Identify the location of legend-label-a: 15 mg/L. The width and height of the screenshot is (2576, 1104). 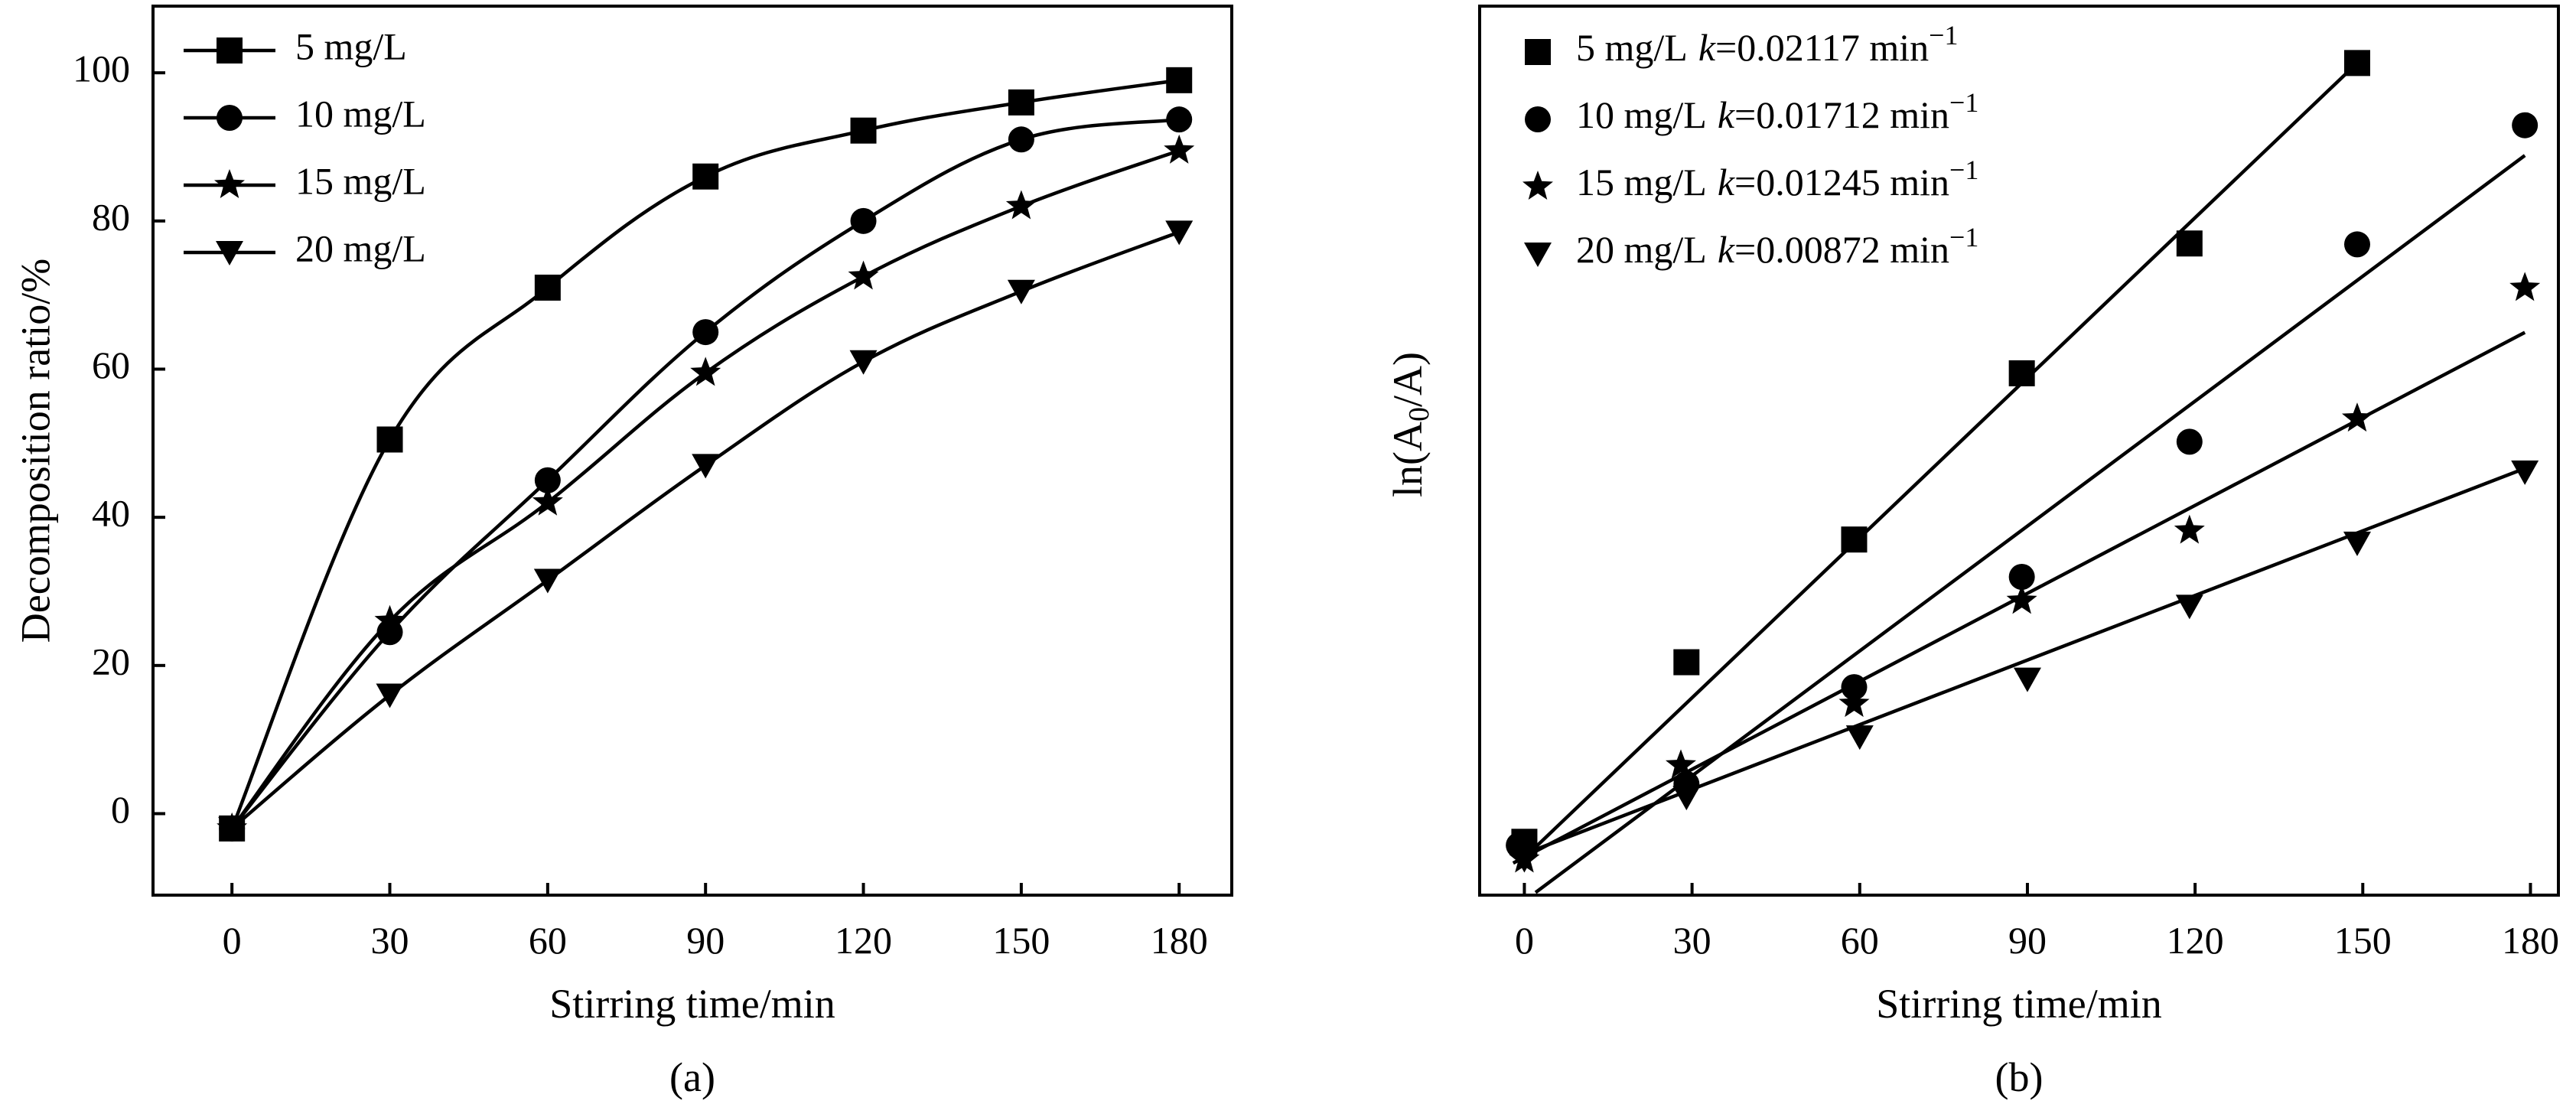
(361, 180).